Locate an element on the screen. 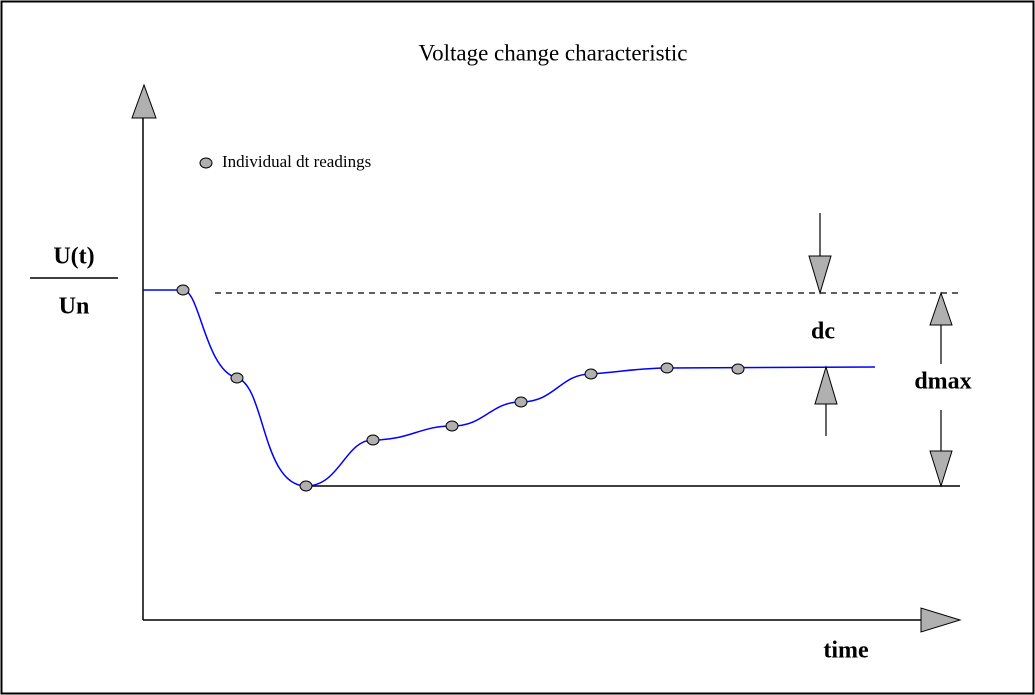 The width and height of the screenshot is (1035, 695). y-axis-arrow is located at coordinates (144, 101).